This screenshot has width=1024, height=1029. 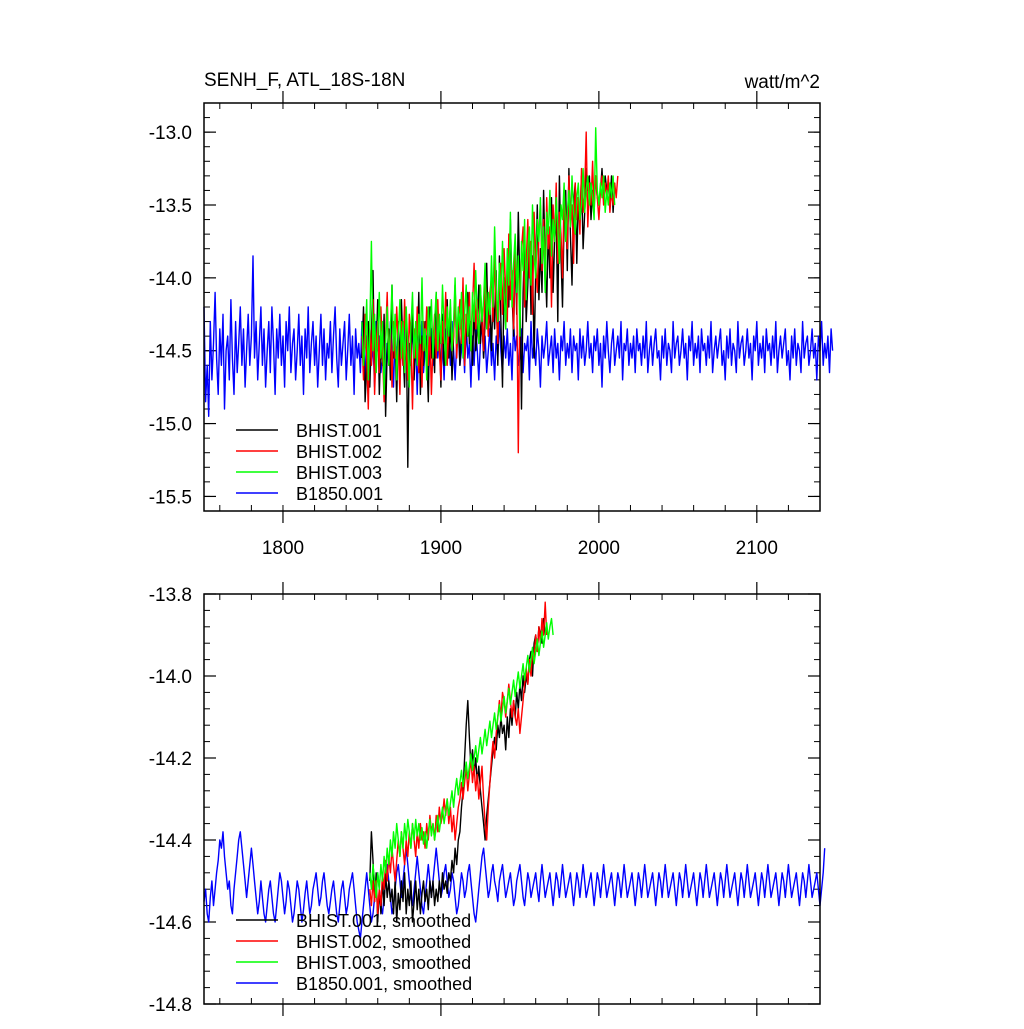 I want to click on legend-label: BHIST.001, so click(x=339, y=431).